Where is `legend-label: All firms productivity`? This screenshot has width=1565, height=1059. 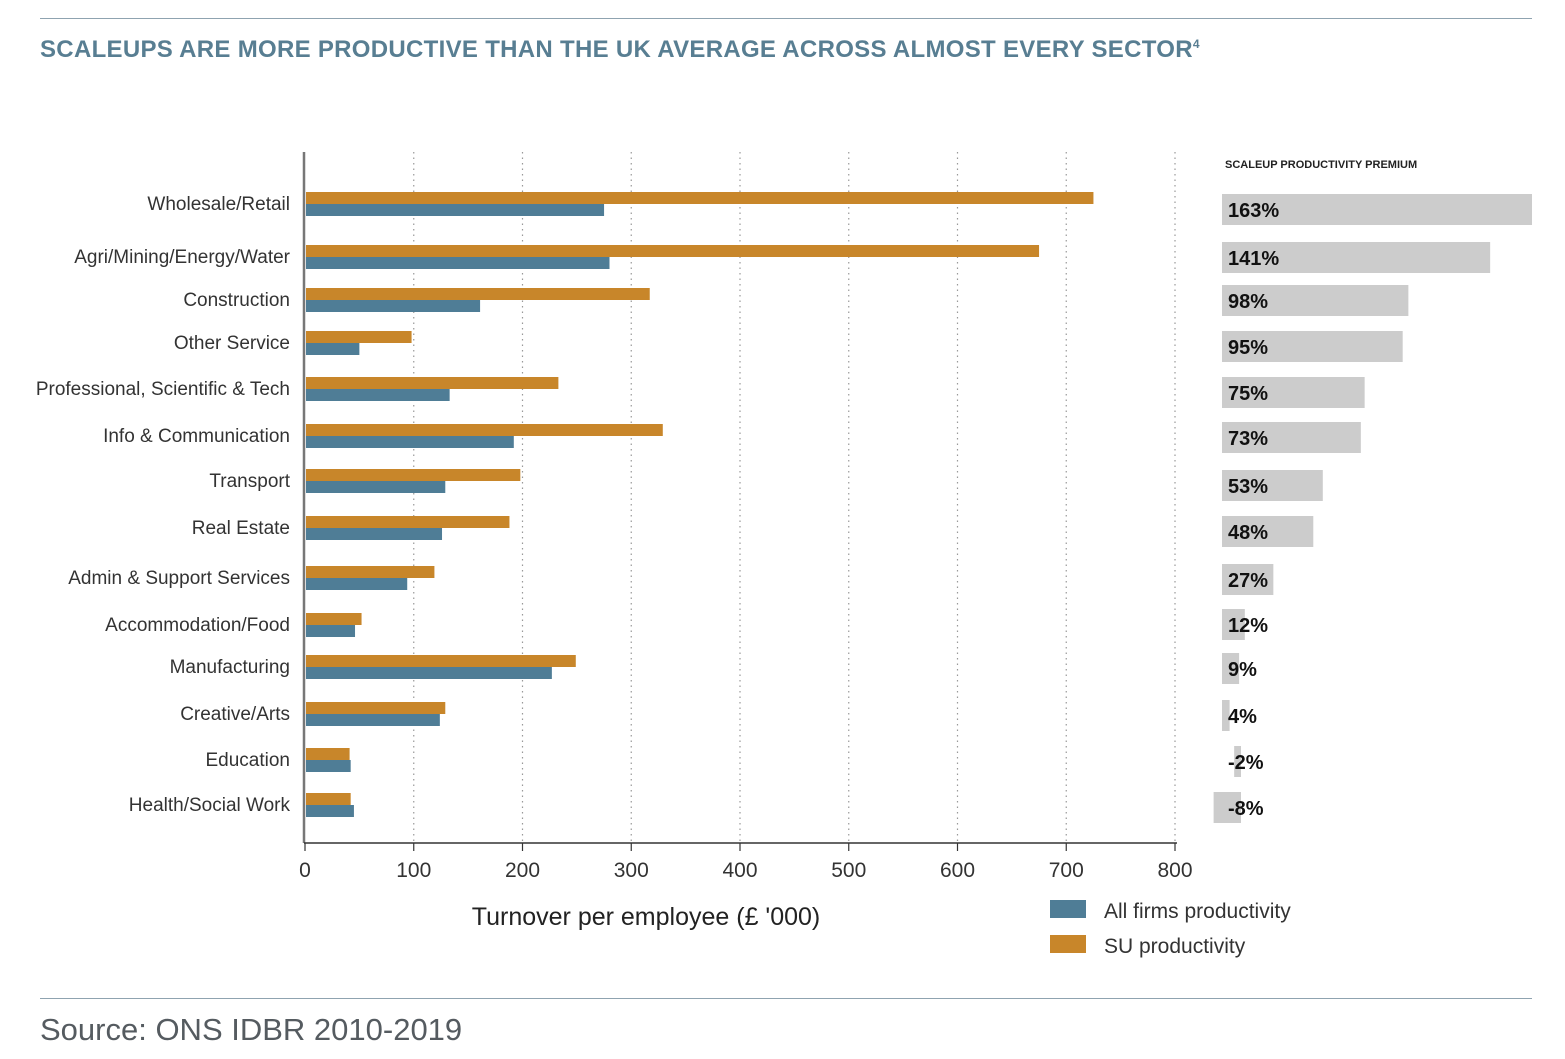
legend-label: All firms productivity is located at coordinates (1197, 911).